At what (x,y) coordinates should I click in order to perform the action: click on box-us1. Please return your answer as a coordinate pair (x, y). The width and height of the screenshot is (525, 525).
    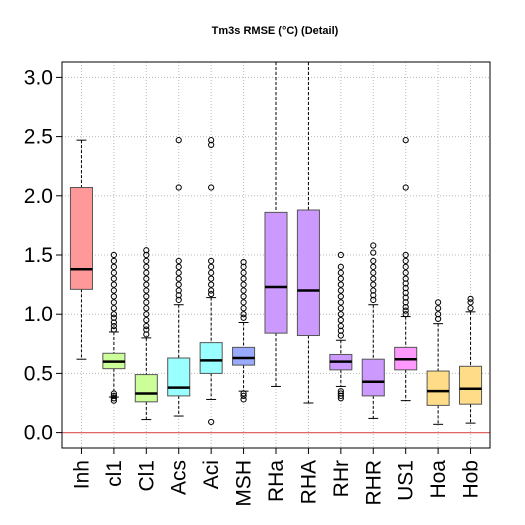
    Looking at the image, I should click on (406, 269).